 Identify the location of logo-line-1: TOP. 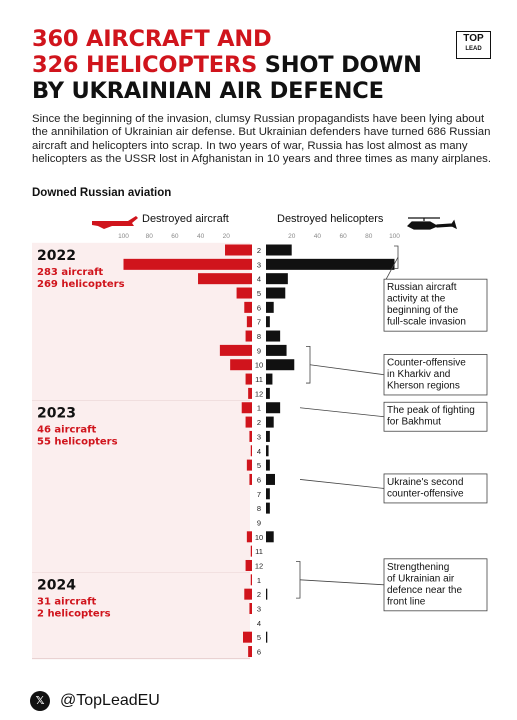
(473, 38).